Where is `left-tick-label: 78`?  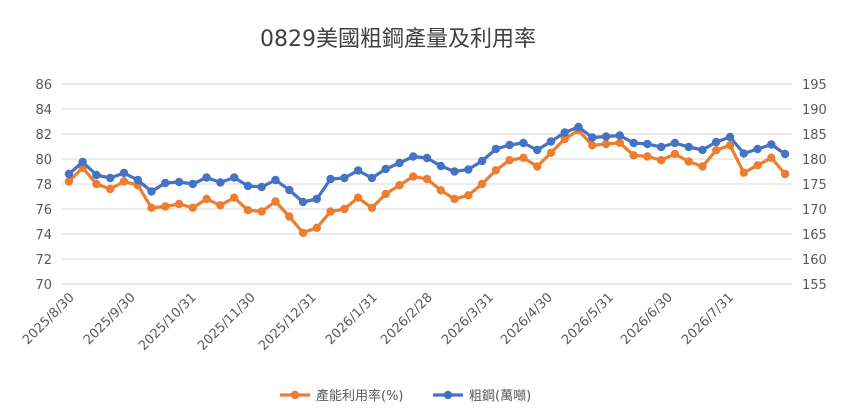
left-tick-label: 78 is located at coordinates (43, 185).